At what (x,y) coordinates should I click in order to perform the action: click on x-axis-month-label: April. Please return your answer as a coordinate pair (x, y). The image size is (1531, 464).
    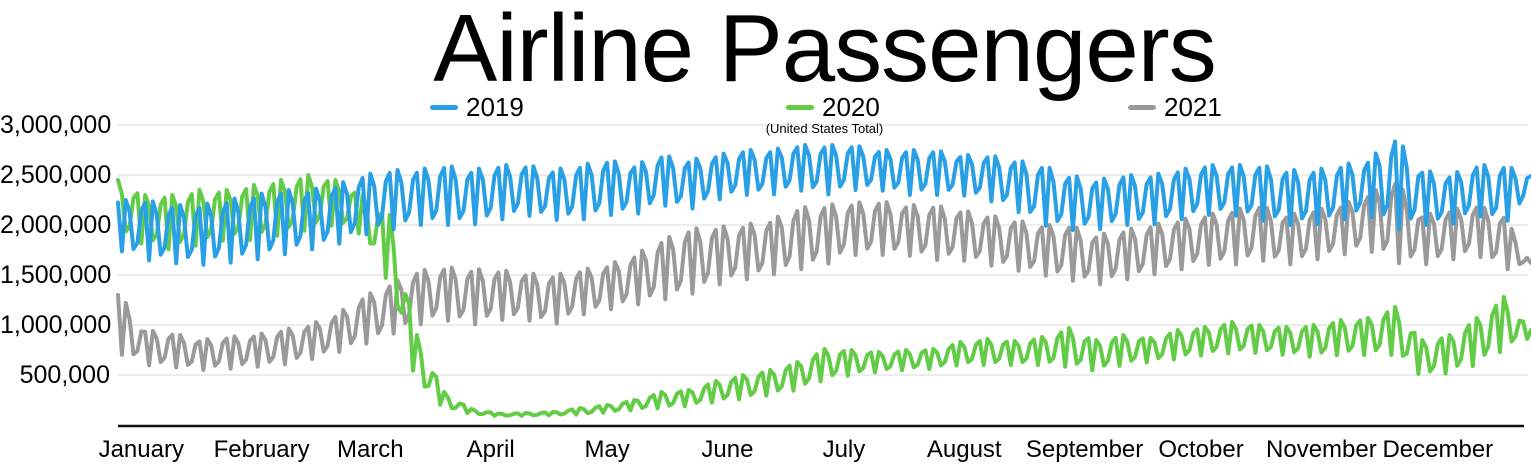
    Looking at the image, I should click on (490, 449).